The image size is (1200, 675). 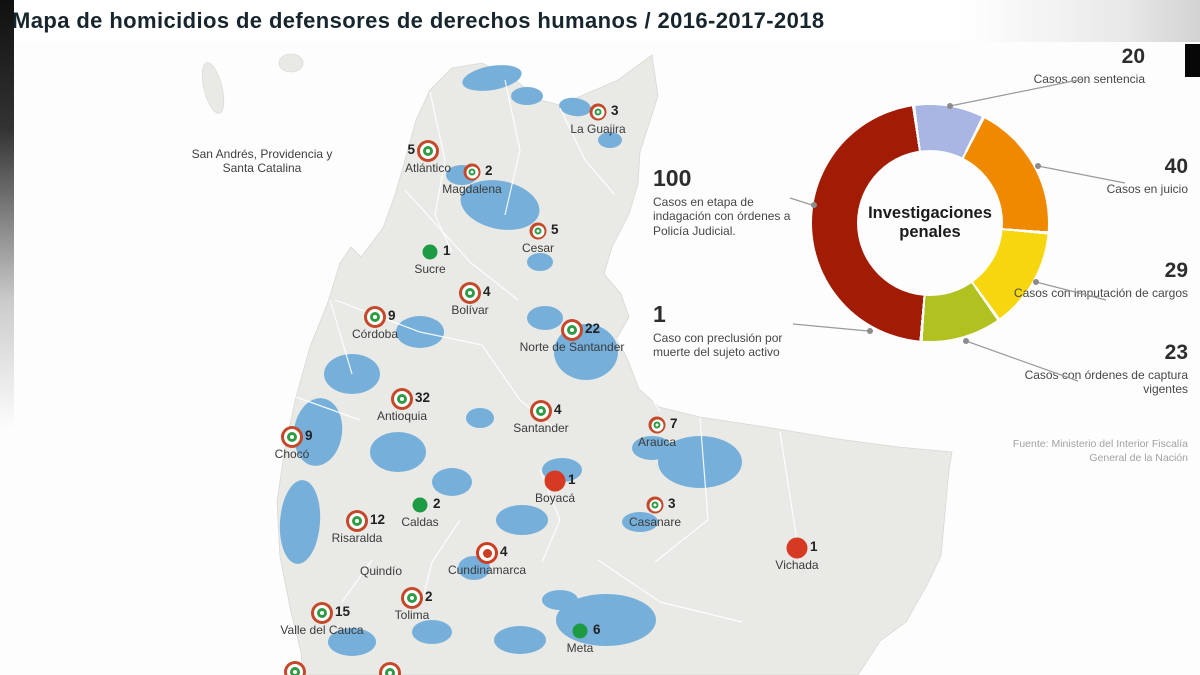 I want to click on marker-label: Atlántico, so click(x=428, y=168).